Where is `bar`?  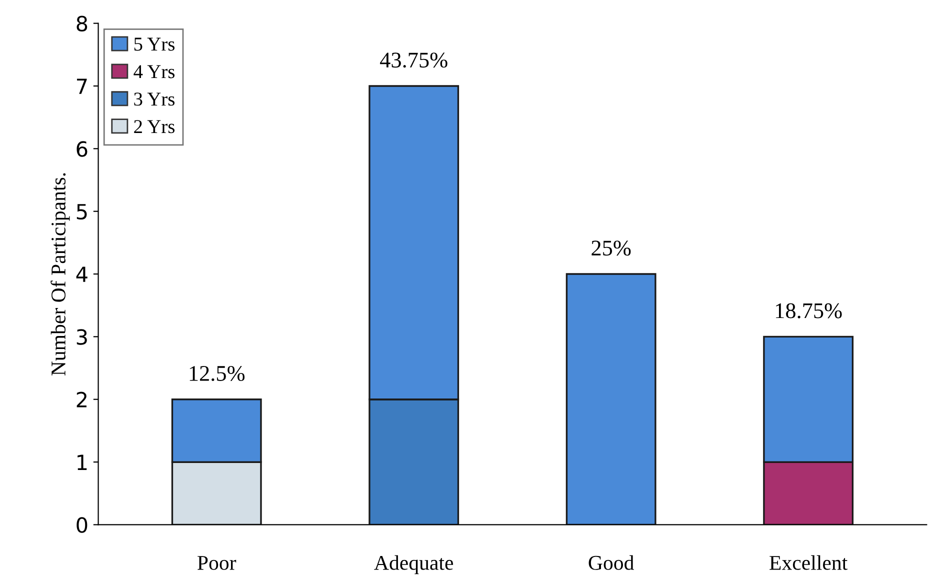 bar is located at coordinates (611, 399).